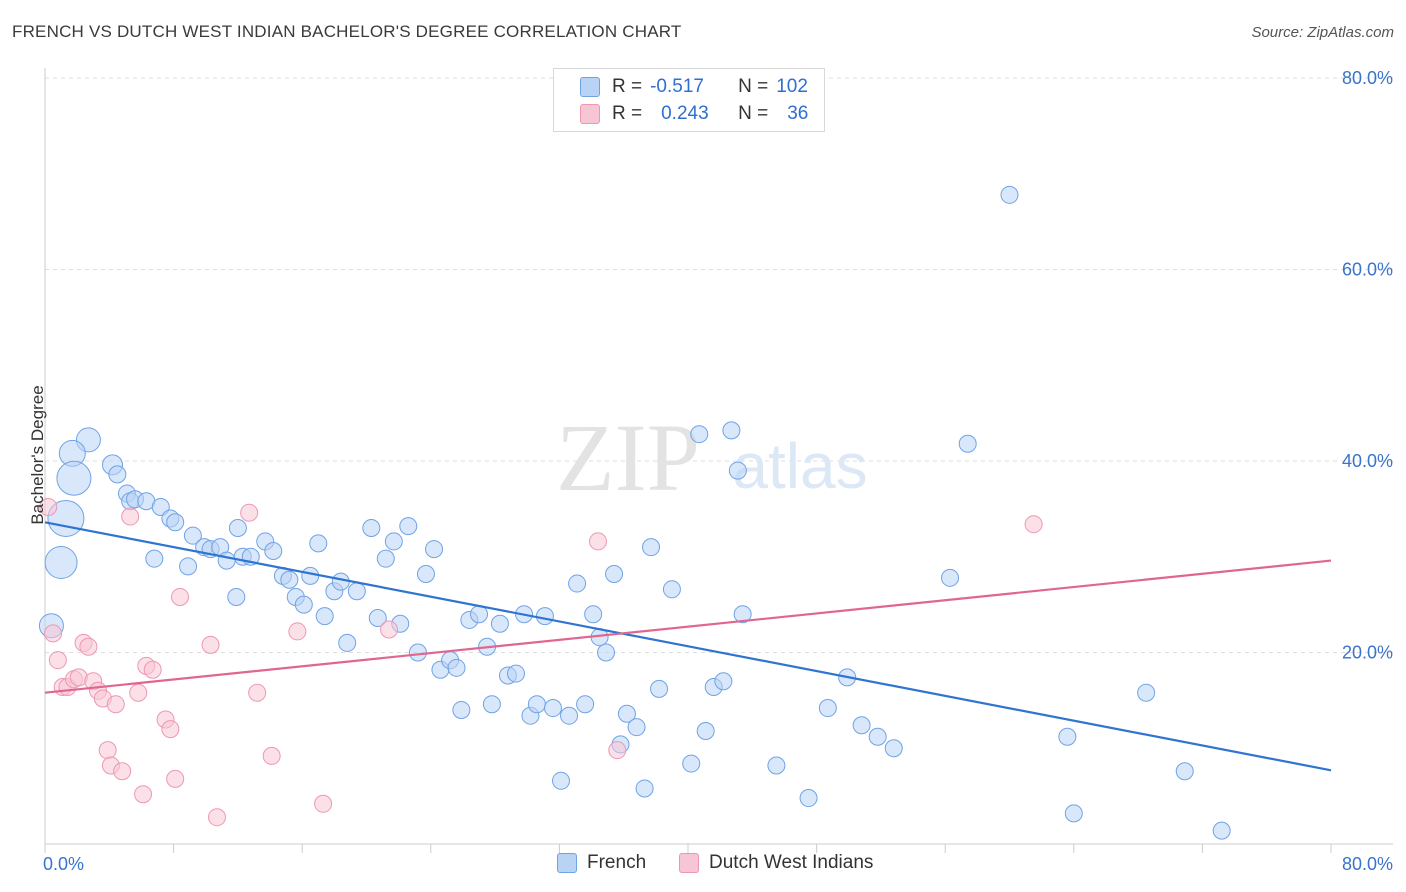  I want to click on r-value: 0.243, so click(685, 113).